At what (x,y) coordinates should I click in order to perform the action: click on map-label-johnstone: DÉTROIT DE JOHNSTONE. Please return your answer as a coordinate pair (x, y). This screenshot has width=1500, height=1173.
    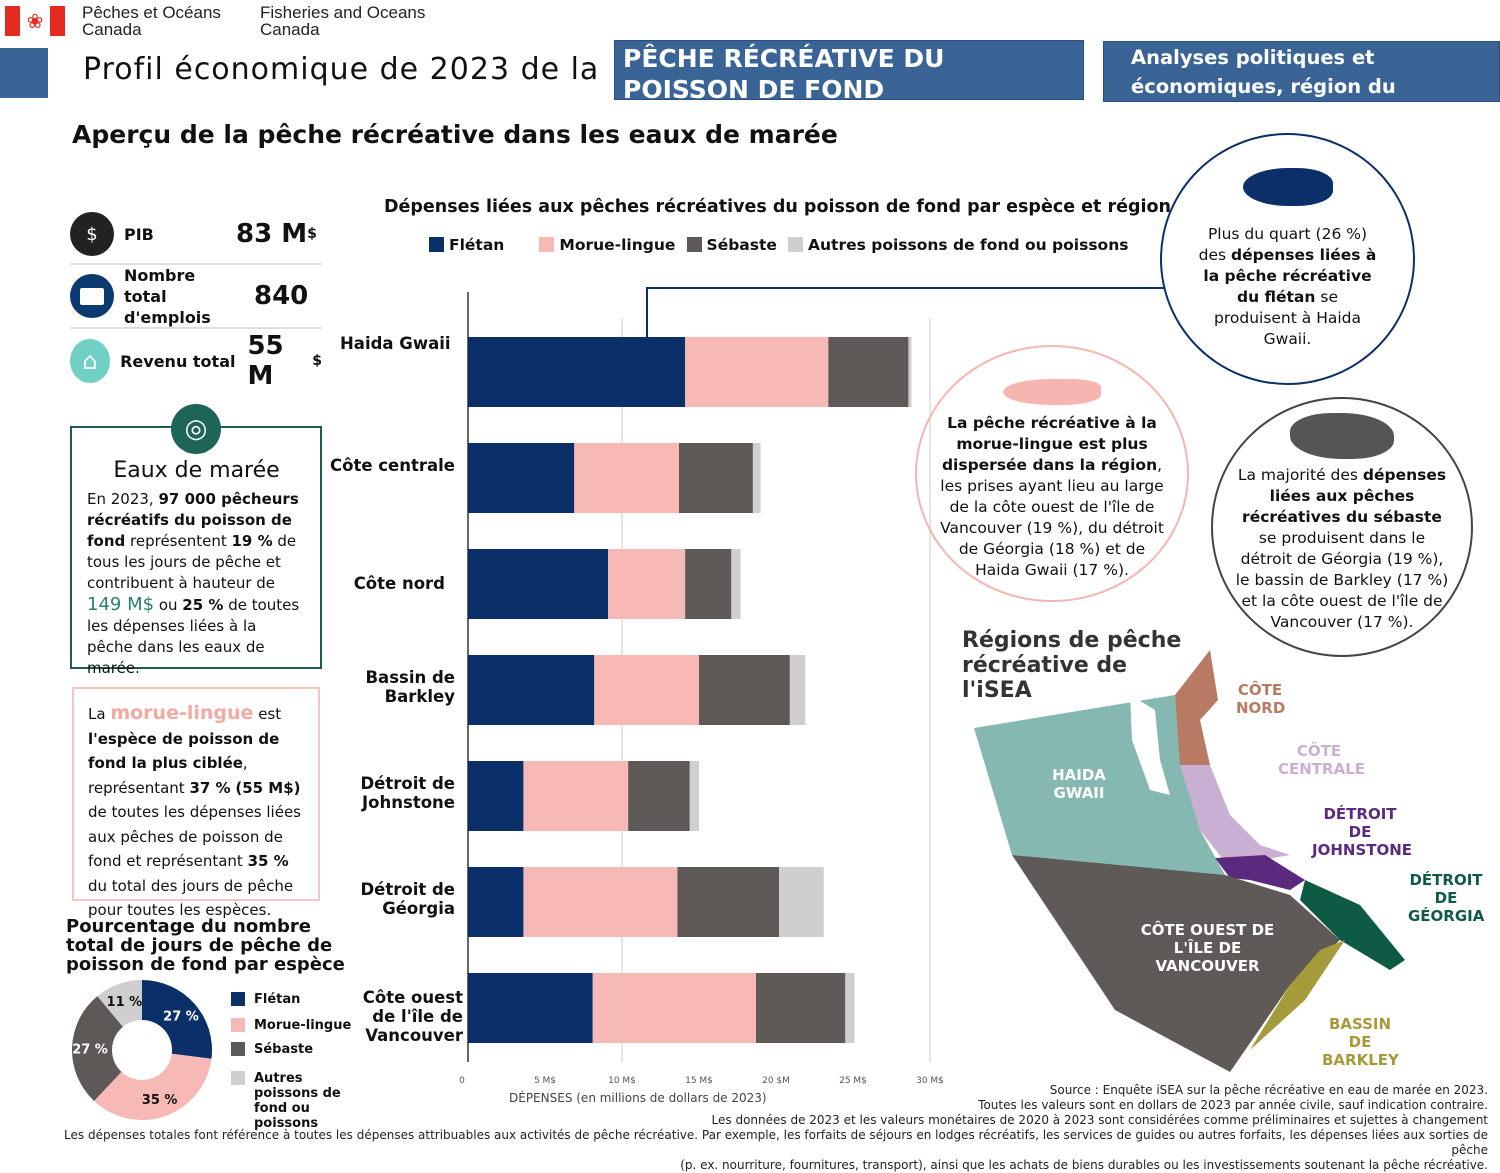
    Looking at the image, I should click on (1362, 832).